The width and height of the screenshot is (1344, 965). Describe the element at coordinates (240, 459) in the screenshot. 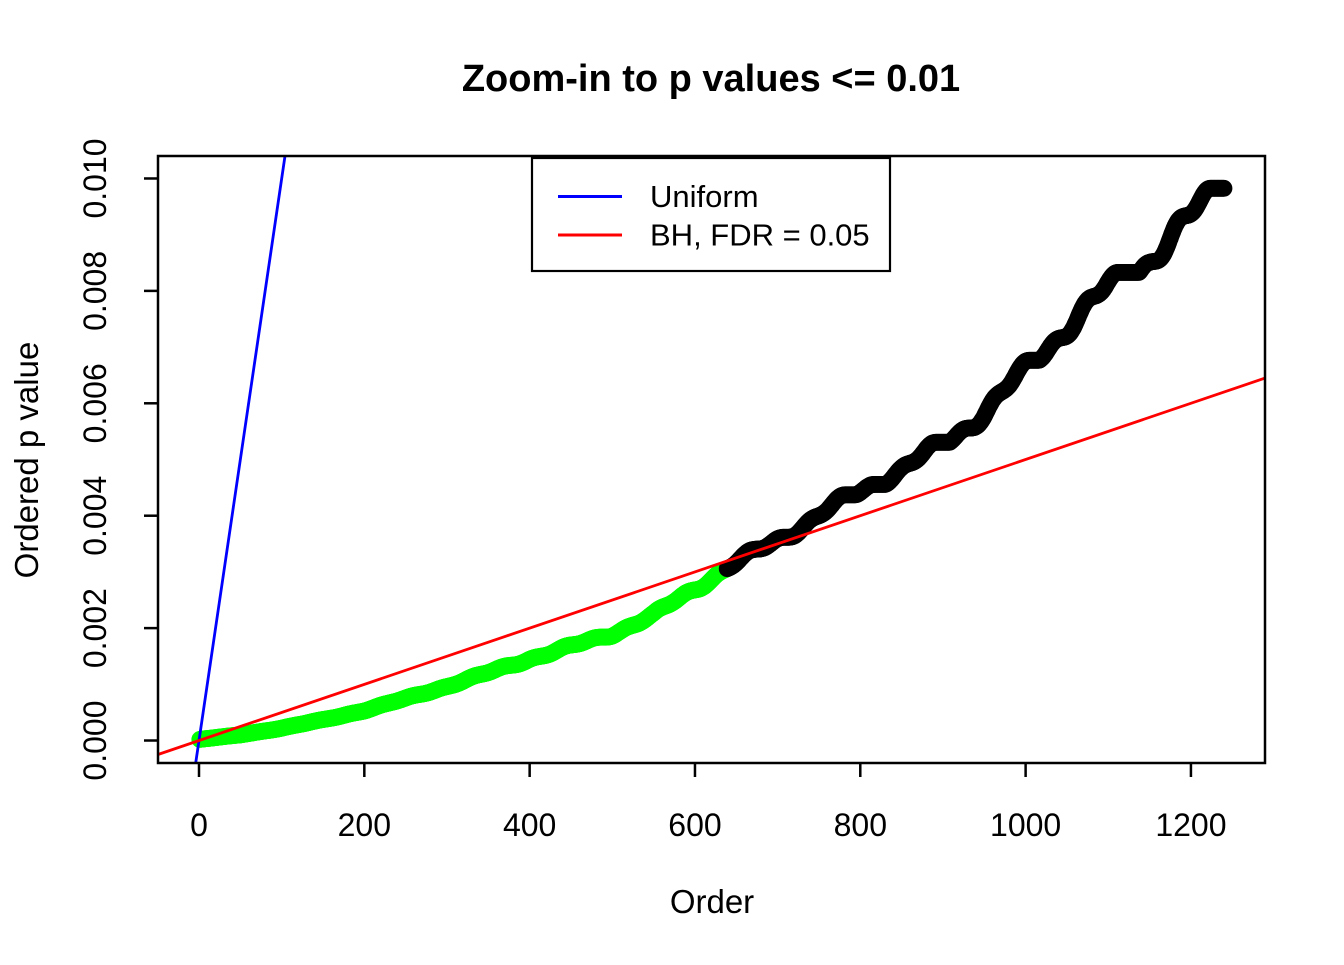

I see `uniform-reference-line` at that location.